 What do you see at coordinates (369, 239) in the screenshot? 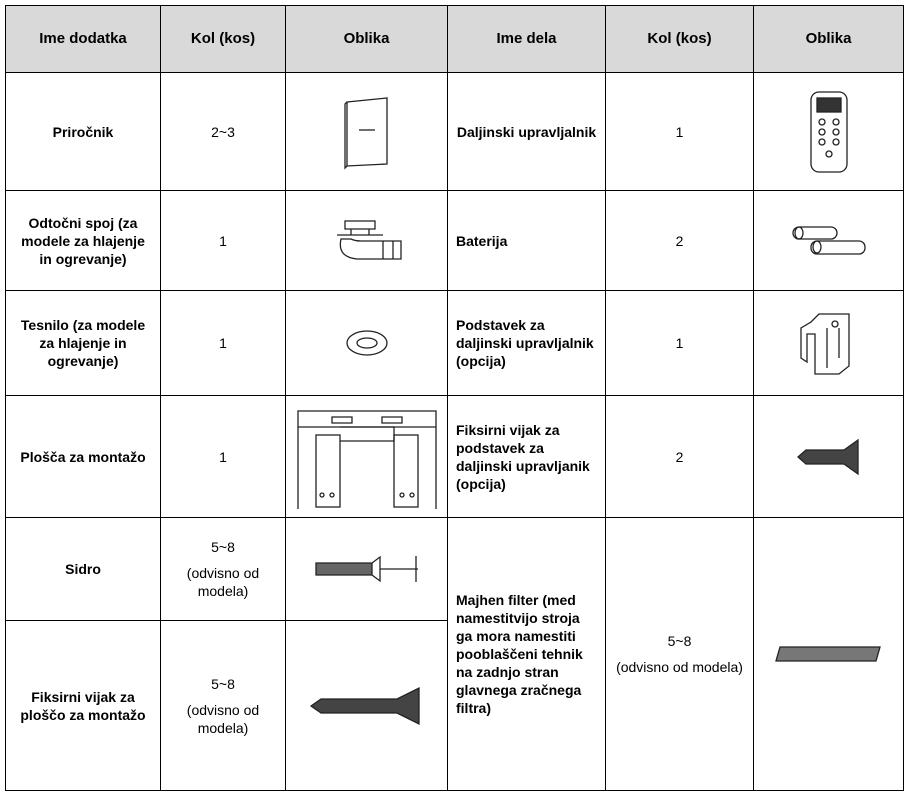
I see `drain-joint-icon` at bounding box center [369, 239].